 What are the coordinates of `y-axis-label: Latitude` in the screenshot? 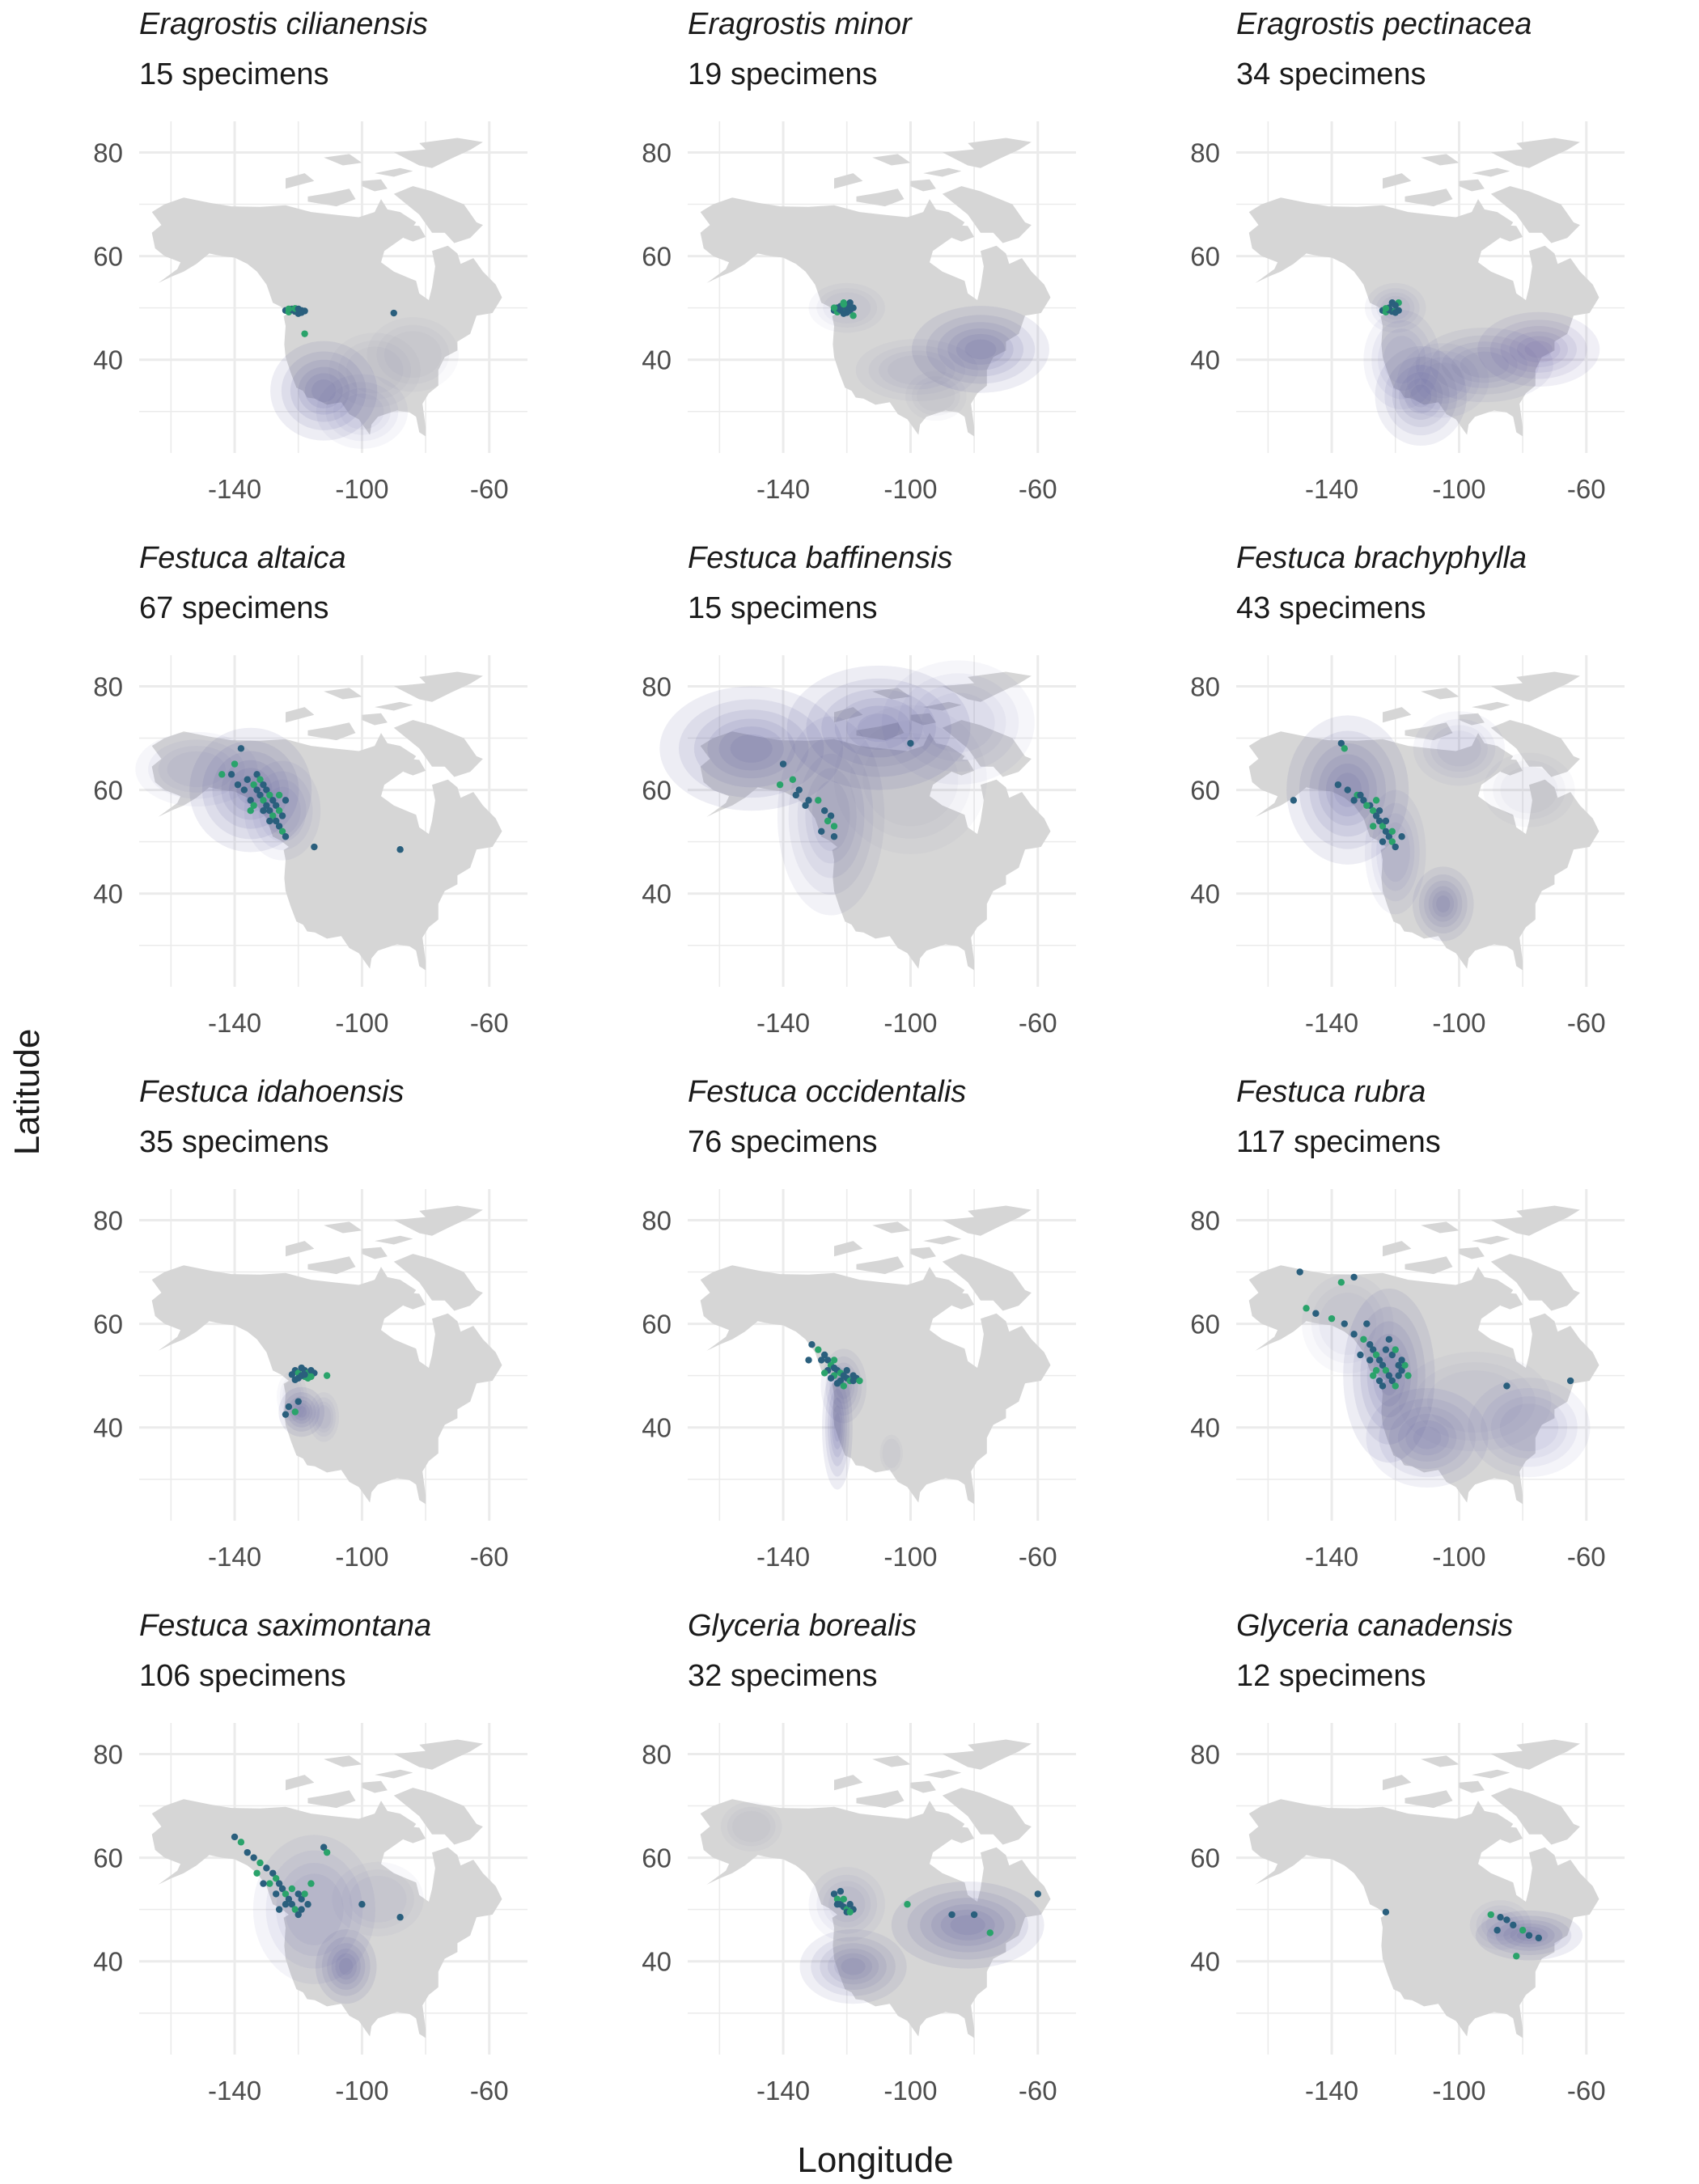 It's located at (27, 1092).